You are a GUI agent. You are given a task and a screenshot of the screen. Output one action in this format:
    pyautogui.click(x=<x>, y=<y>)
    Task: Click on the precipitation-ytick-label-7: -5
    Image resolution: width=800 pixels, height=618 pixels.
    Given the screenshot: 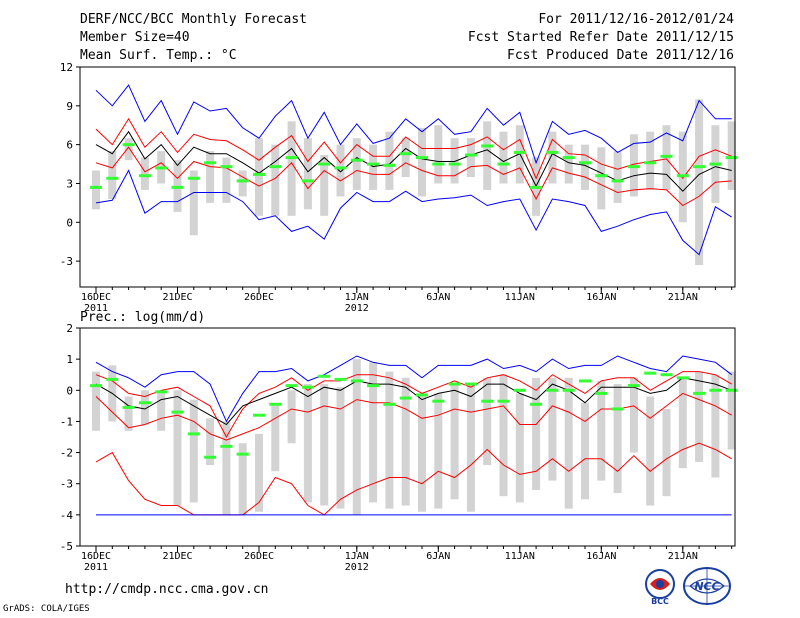 What is the action you would take?
    pyautogui.click(x=66, y=546)
    